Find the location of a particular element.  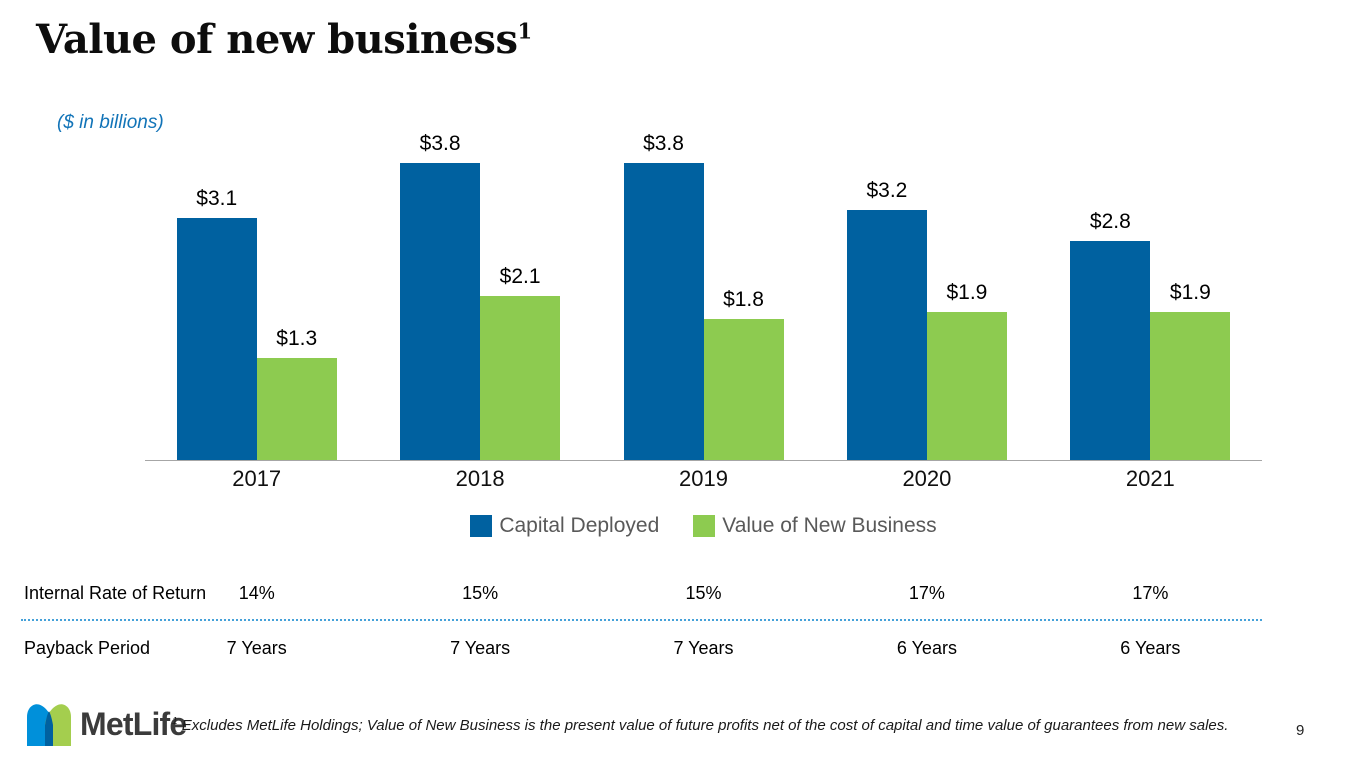

table-value-cell: 14% is located at coordinates (256, 593).